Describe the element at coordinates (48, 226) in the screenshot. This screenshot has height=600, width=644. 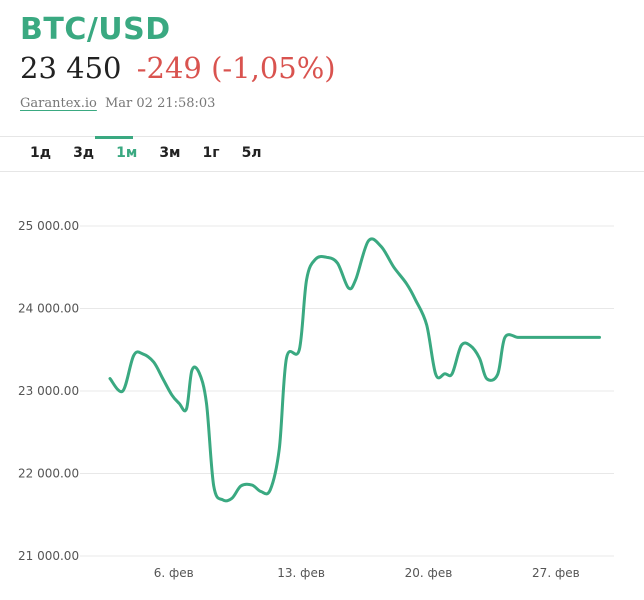
I see `y-tick-label: 25 000.00` at that location.